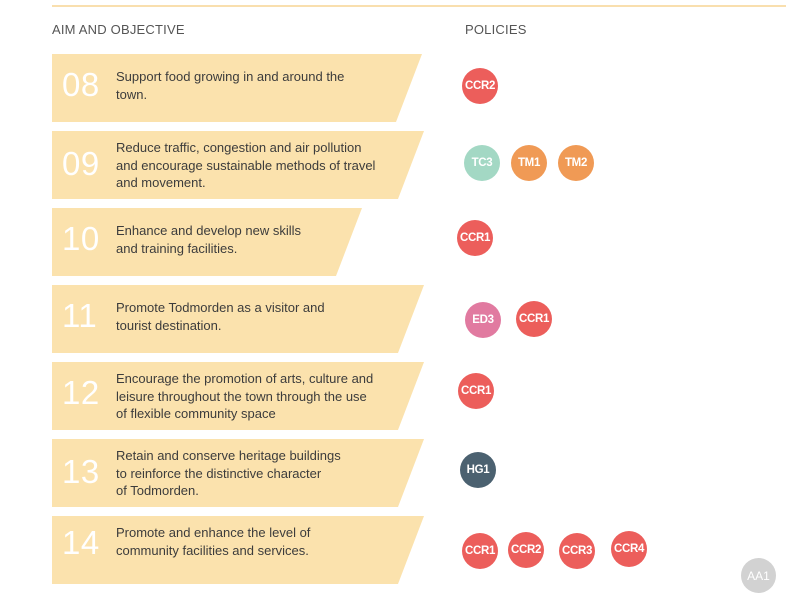 This screenshot has width=786, height=607. What do you see at coordinates (576, 163) in the screenshot?
I see `policy-badge-tm2: TM2` at bounding box center [576, 163].